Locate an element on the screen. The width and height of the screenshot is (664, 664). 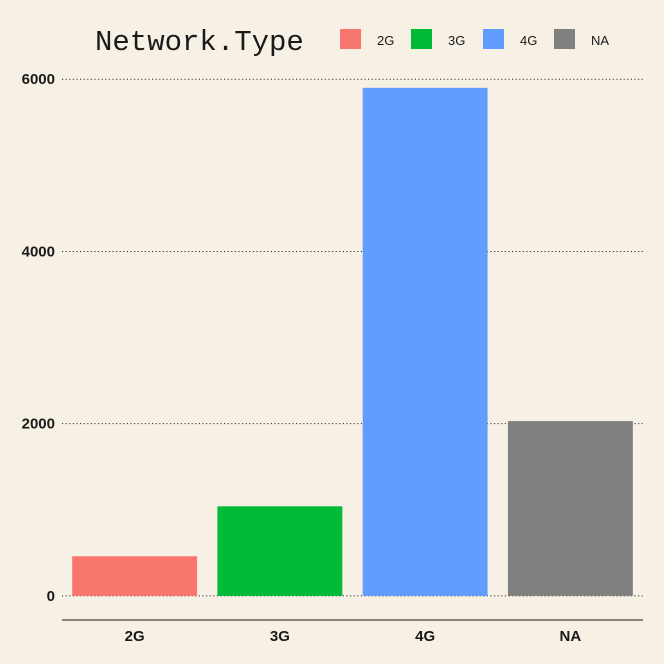
y-tick-label: 0 is located at coordinates (51, 596).